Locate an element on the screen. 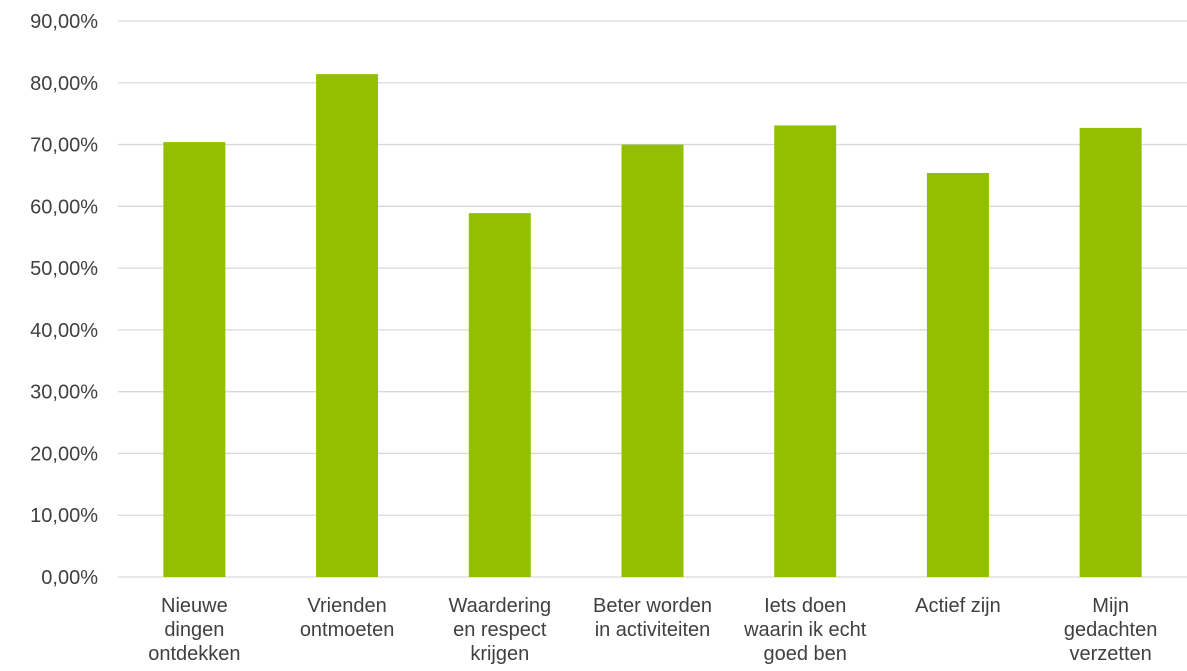 This screenshot has height=671, width=1187. category-label-line: Nieuwe is located at coordinates (194, 606).